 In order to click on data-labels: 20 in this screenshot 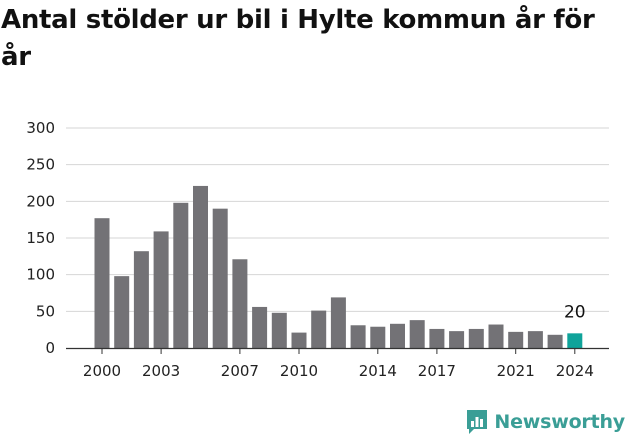, I will do `click(575, 312)`.